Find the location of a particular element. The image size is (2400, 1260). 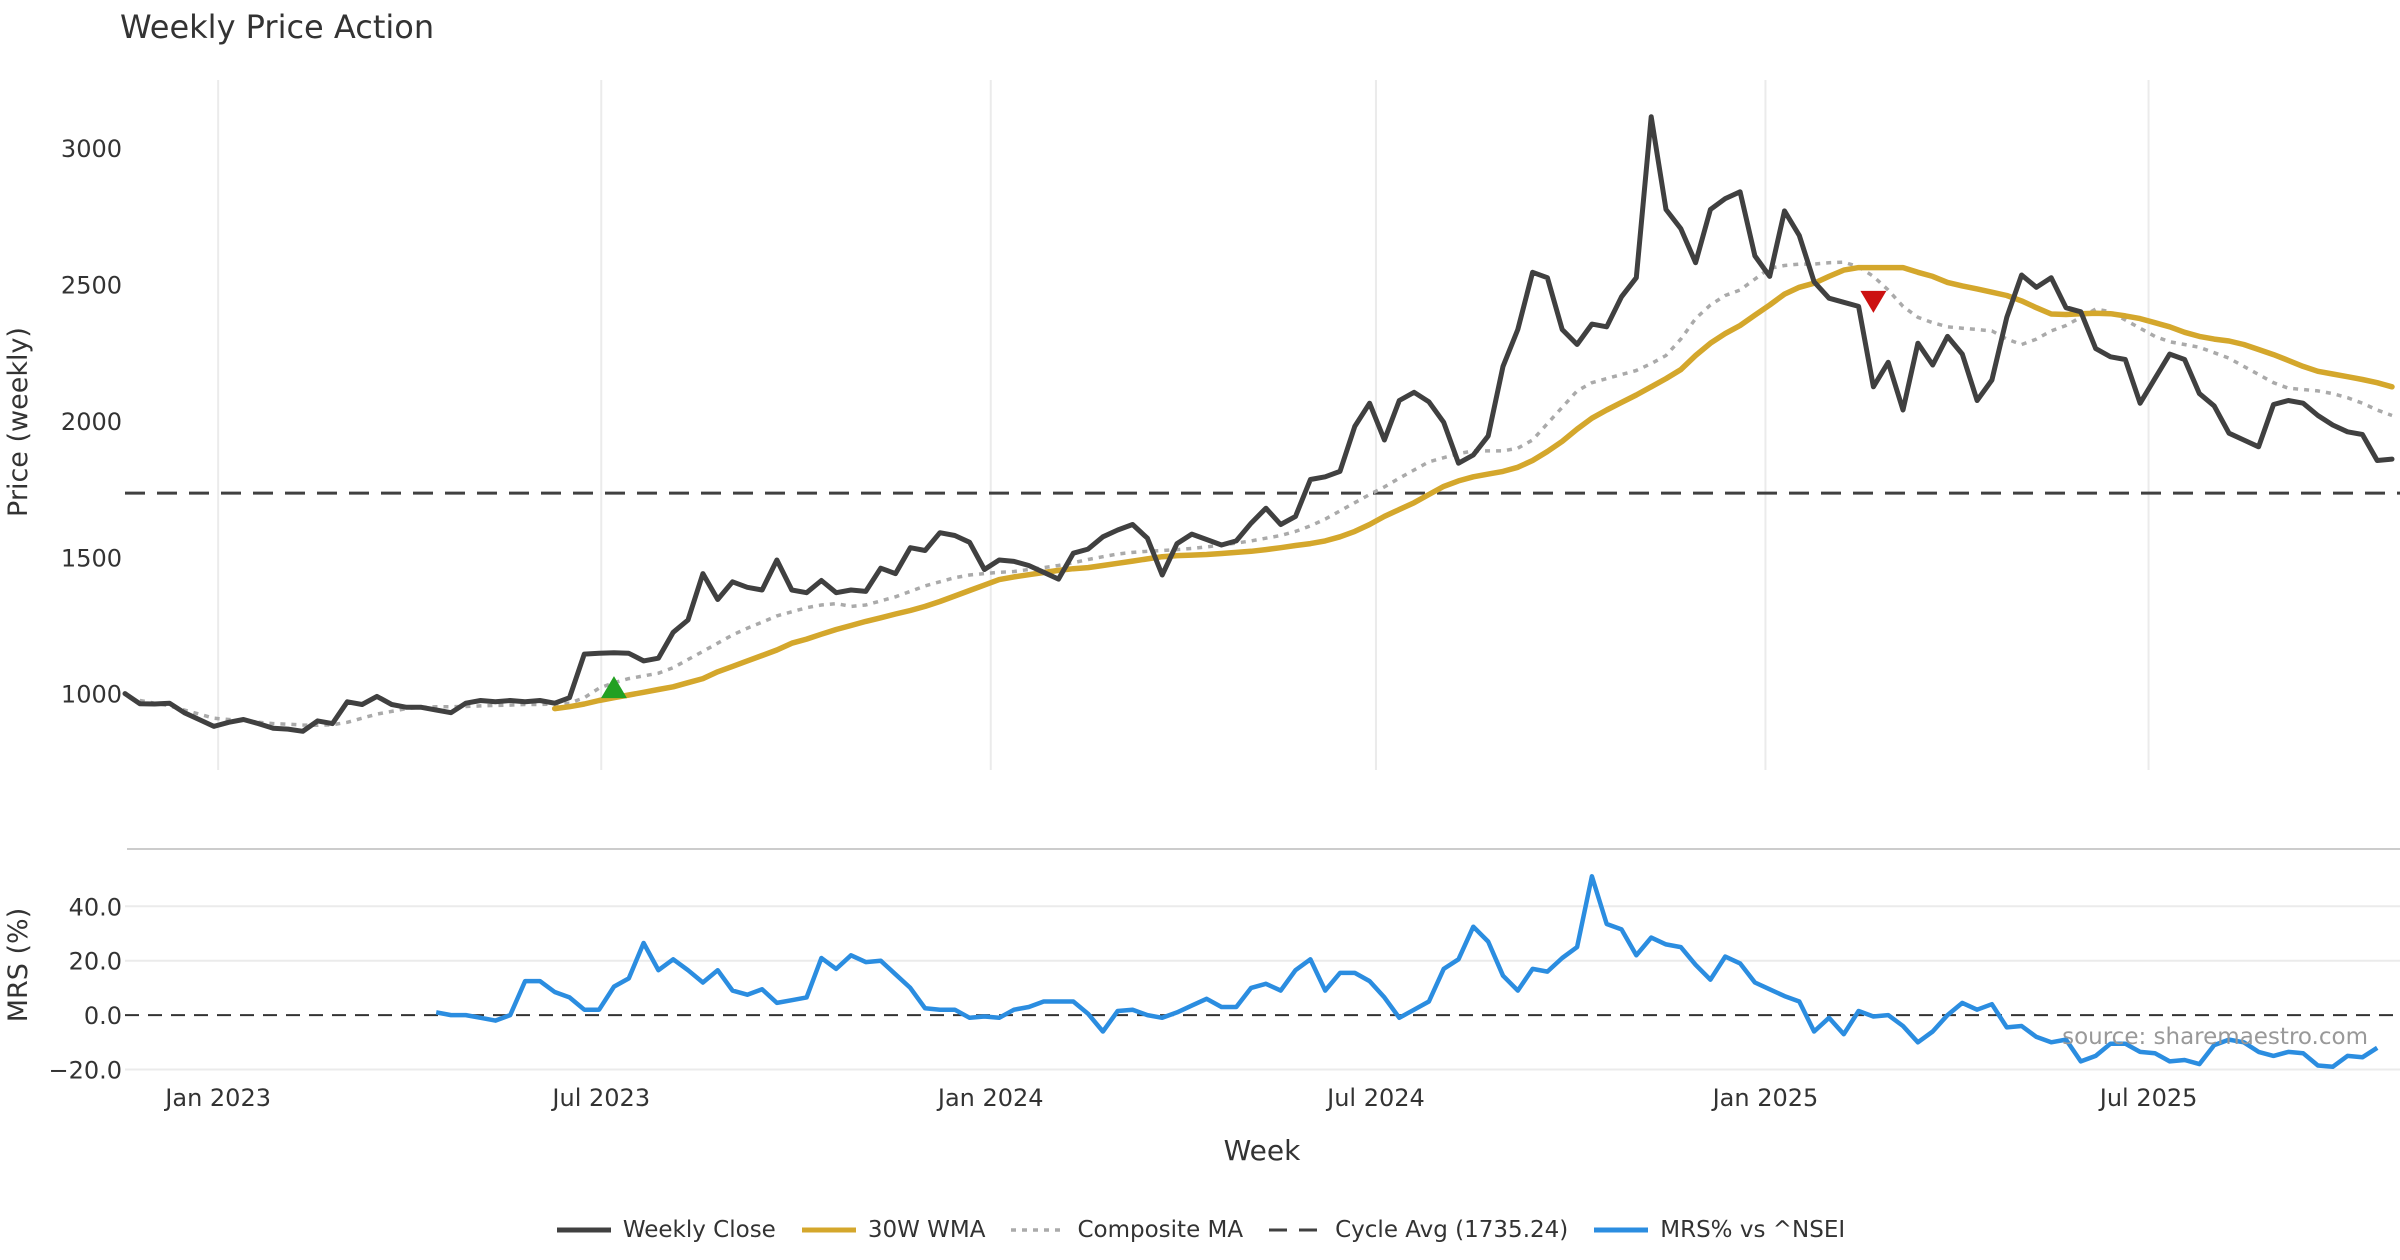

mrs-grid is located at coordinates (1262, 988).